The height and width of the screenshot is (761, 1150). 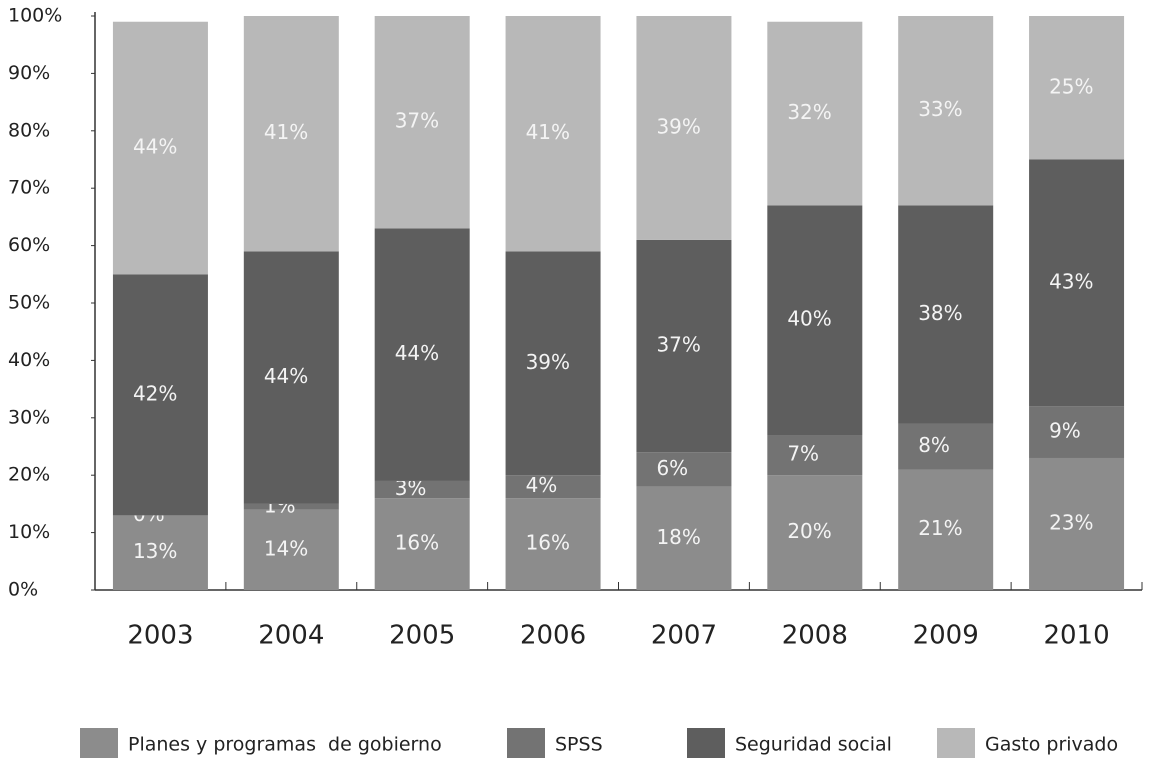 What do you see at coordinates (286, 548) in the screenshot?
I see `value-label: 14%` at bounding box center [286, 548].